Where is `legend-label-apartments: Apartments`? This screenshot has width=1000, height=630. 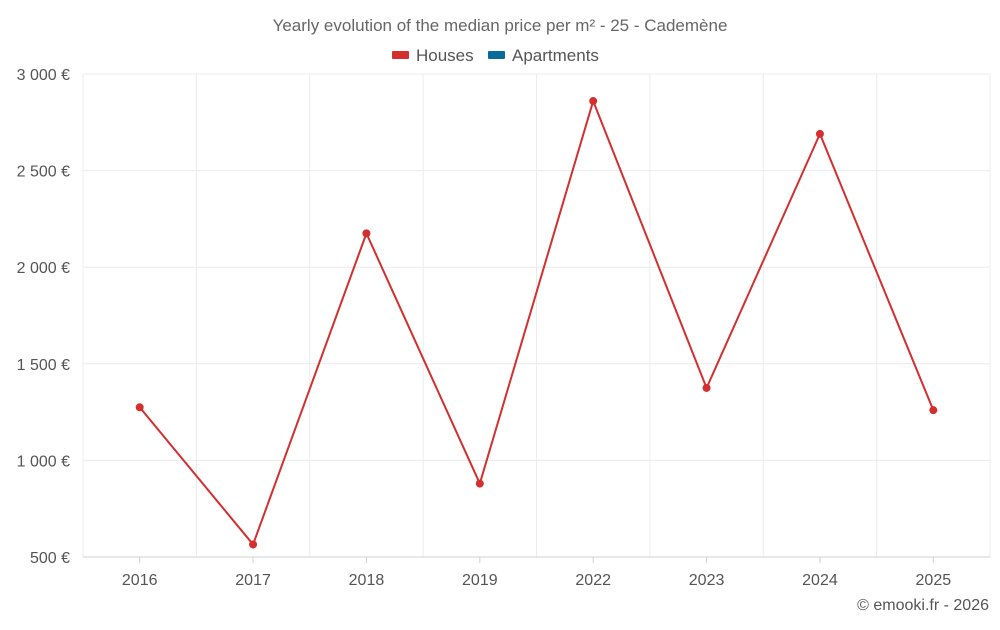 legend-label-apartments: Apartments is located at coordinates (555, 55).